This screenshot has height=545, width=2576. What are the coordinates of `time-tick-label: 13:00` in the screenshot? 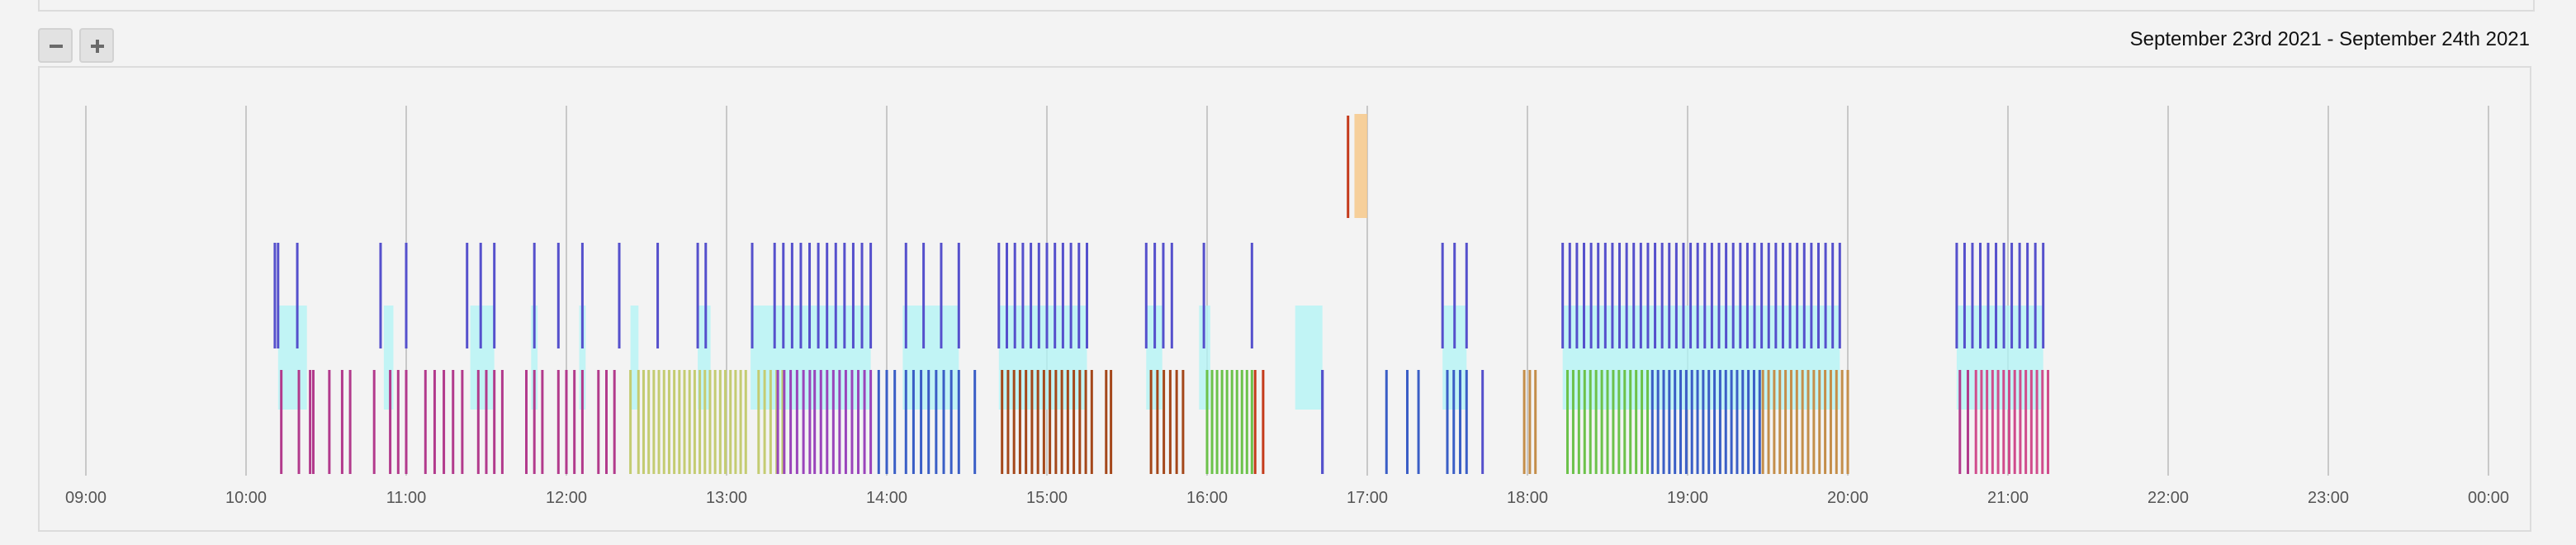 It's located at (726, 498).